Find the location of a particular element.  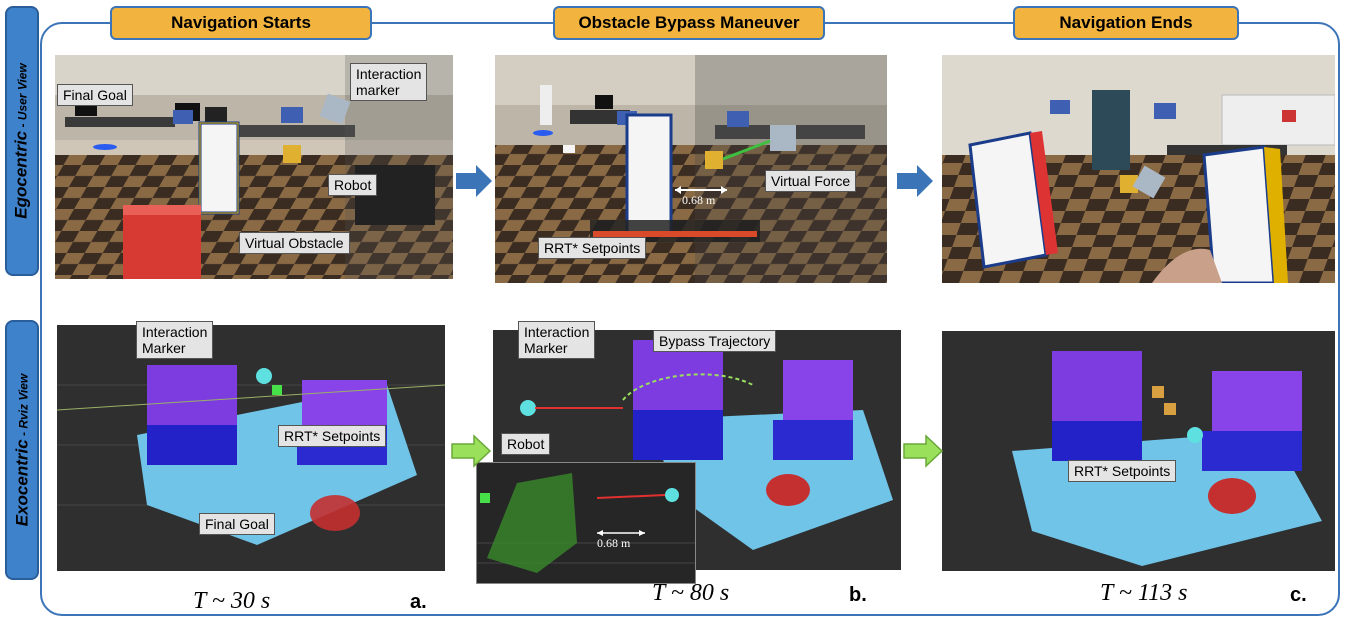

panel-label-text: b. is located at coordinates (858, 595).